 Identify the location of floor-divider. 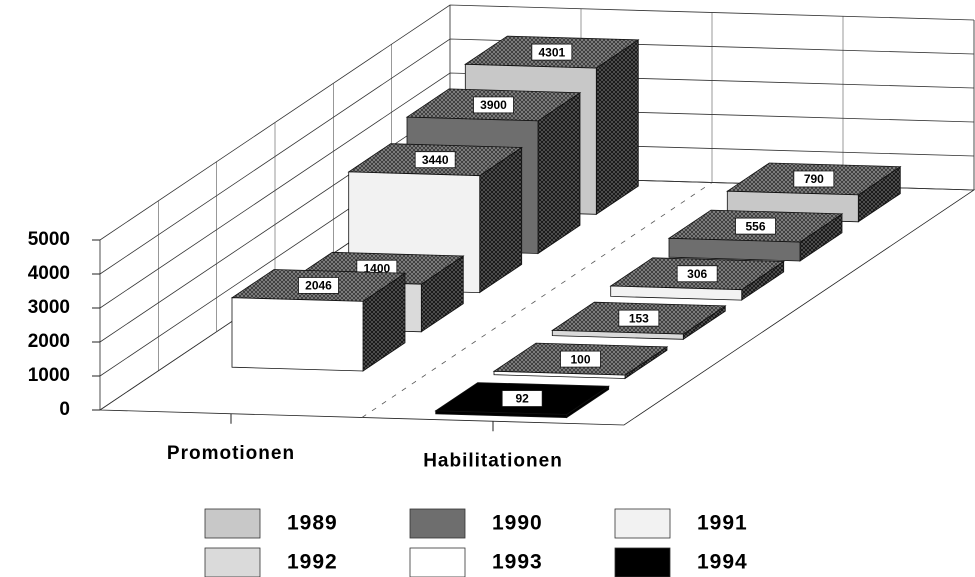
(537, 300).